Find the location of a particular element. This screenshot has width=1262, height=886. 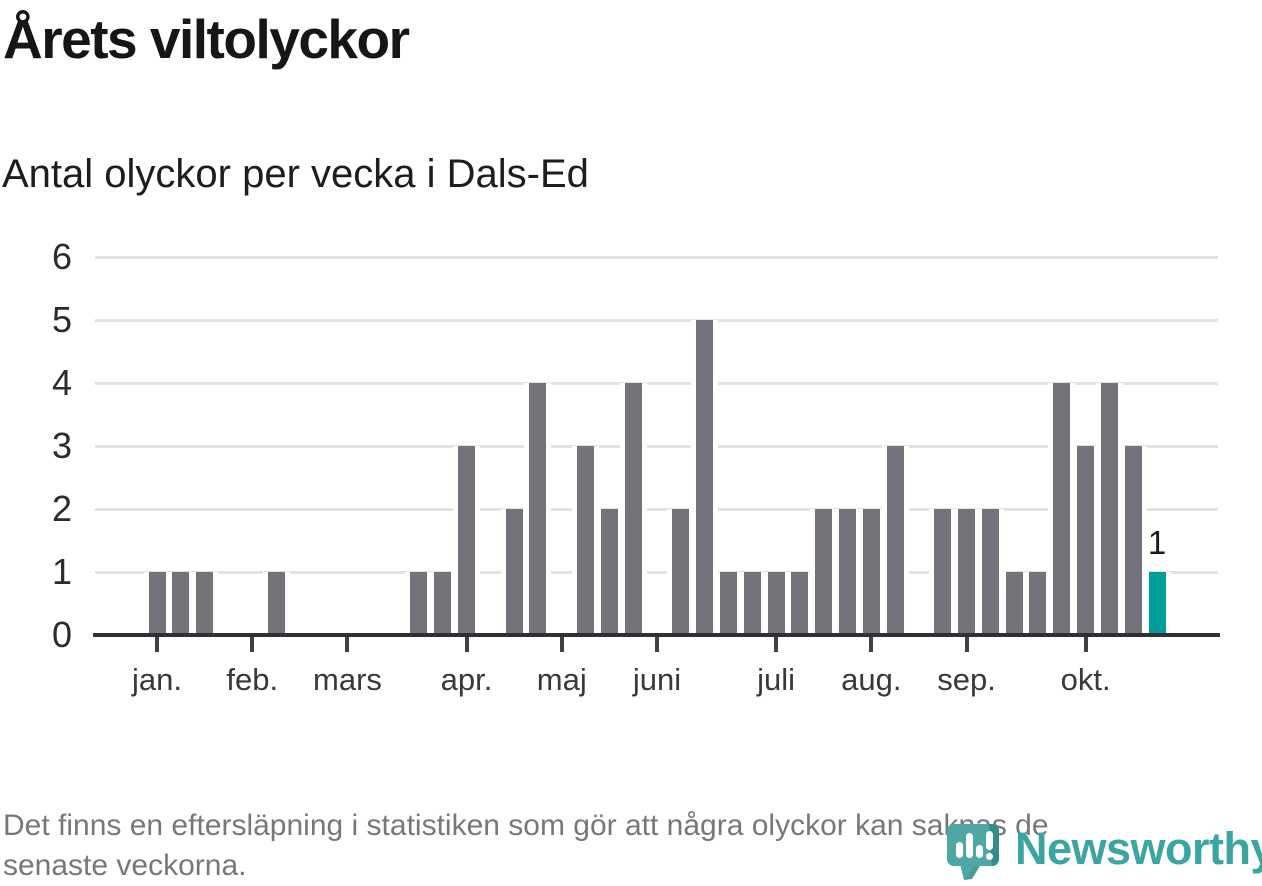

page-title: Årets viltolyckor is located at coordinates (206, 39).